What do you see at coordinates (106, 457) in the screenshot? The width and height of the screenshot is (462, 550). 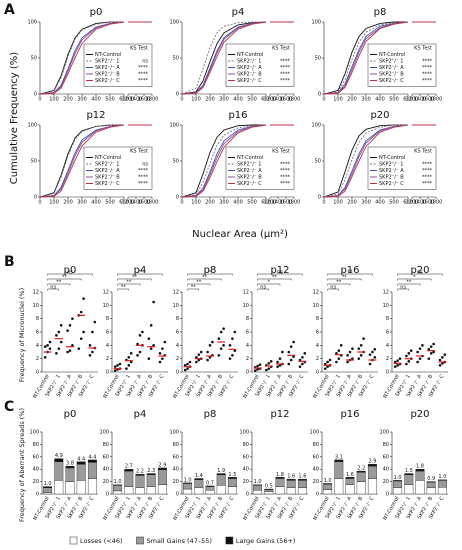 I see `y-tick-label: 60` at bounding box center [106, 457].